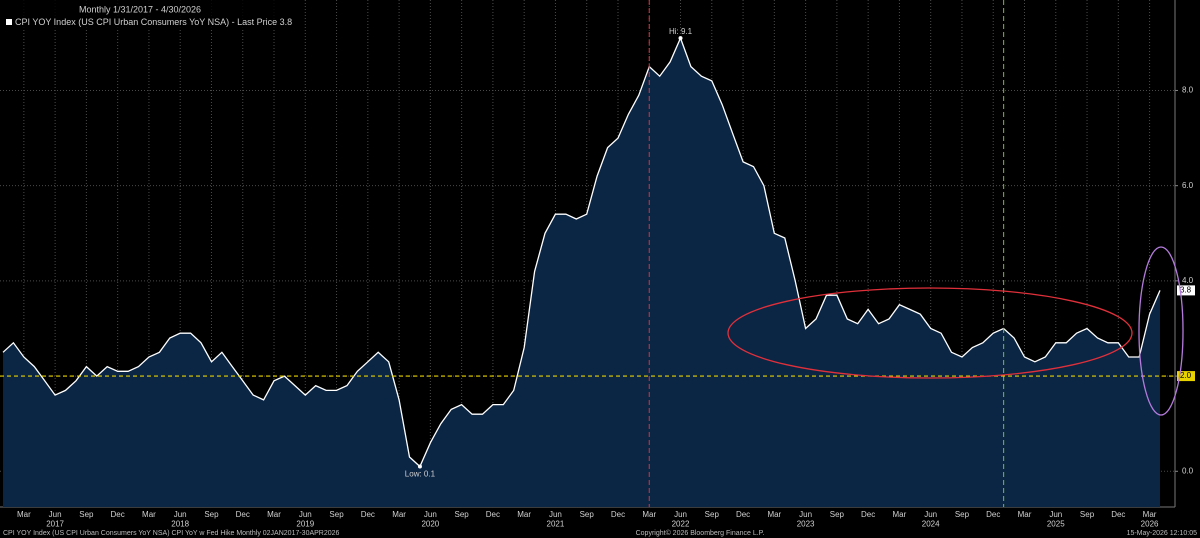 Image resolution: width=1200 pixels, height=538 pixels. Describe the element at coordinates (681, 31) in the screenshot. I see `annotation-label: Hi: 9.1` at that location.